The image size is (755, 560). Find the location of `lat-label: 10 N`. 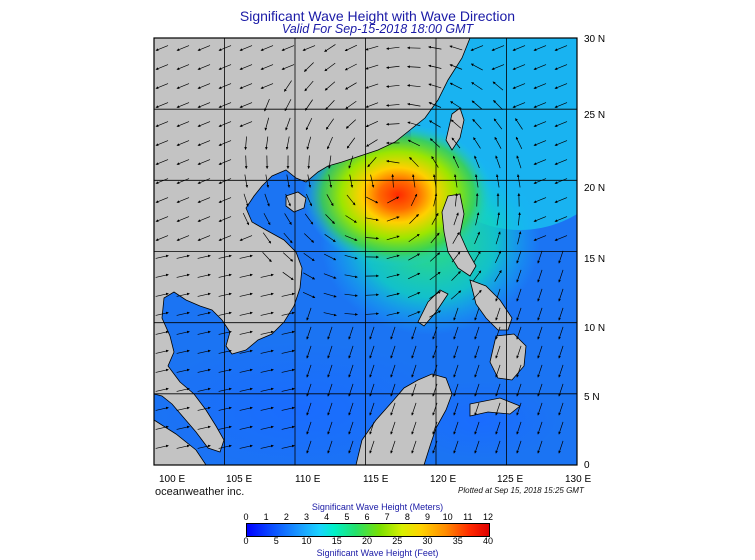

lat-label: 10 N is located at coordinates (594, 328).